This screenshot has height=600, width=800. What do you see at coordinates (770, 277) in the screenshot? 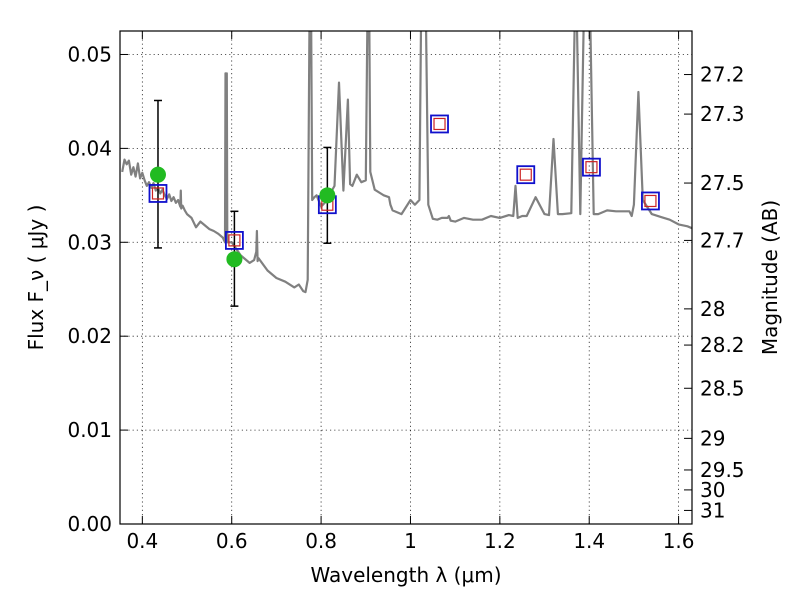
I see `right-y-axis-title: Magnitude (AB)` at bounding box center [770, 277].